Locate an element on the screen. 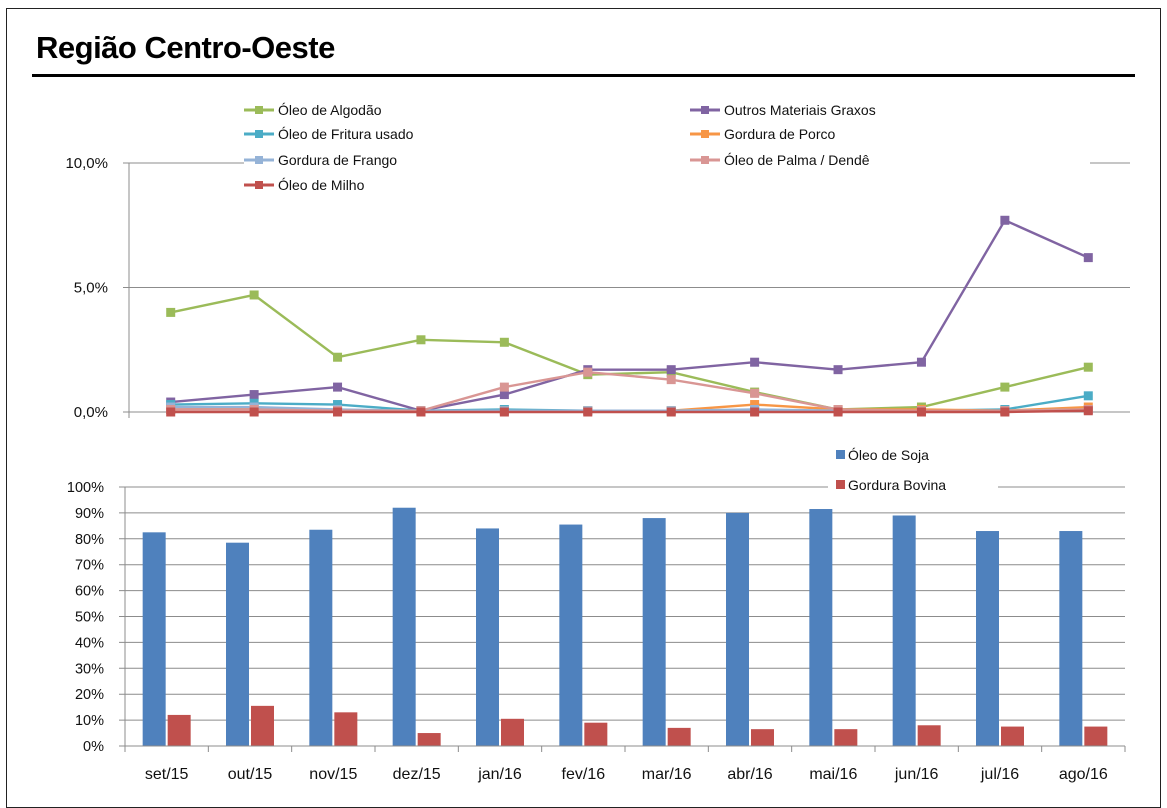  legend-label-oleo-de-milho: Óleo de Milho is located at coordinates (321, 185).